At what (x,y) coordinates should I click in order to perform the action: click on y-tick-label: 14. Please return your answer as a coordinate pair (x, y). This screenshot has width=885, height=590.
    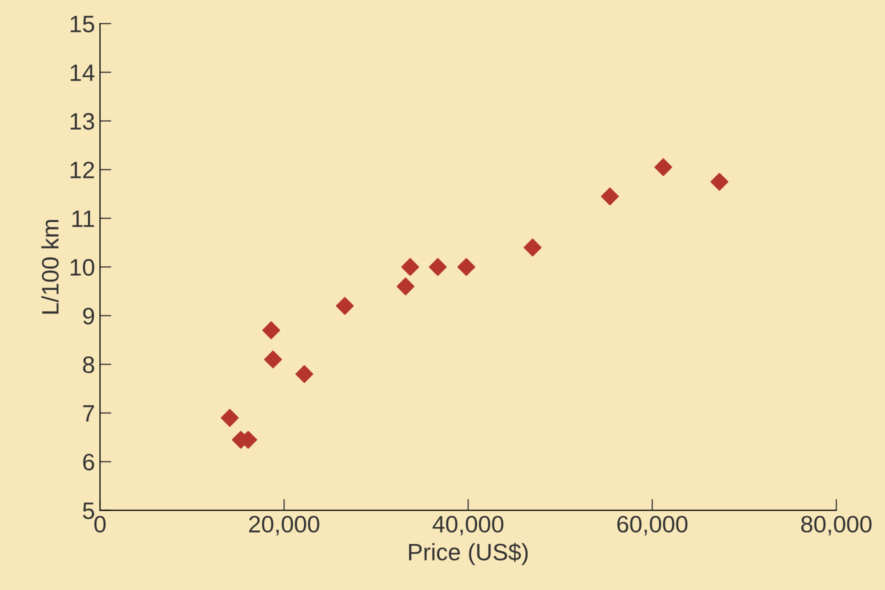
    Looking at the image, I should click on (82, 72).